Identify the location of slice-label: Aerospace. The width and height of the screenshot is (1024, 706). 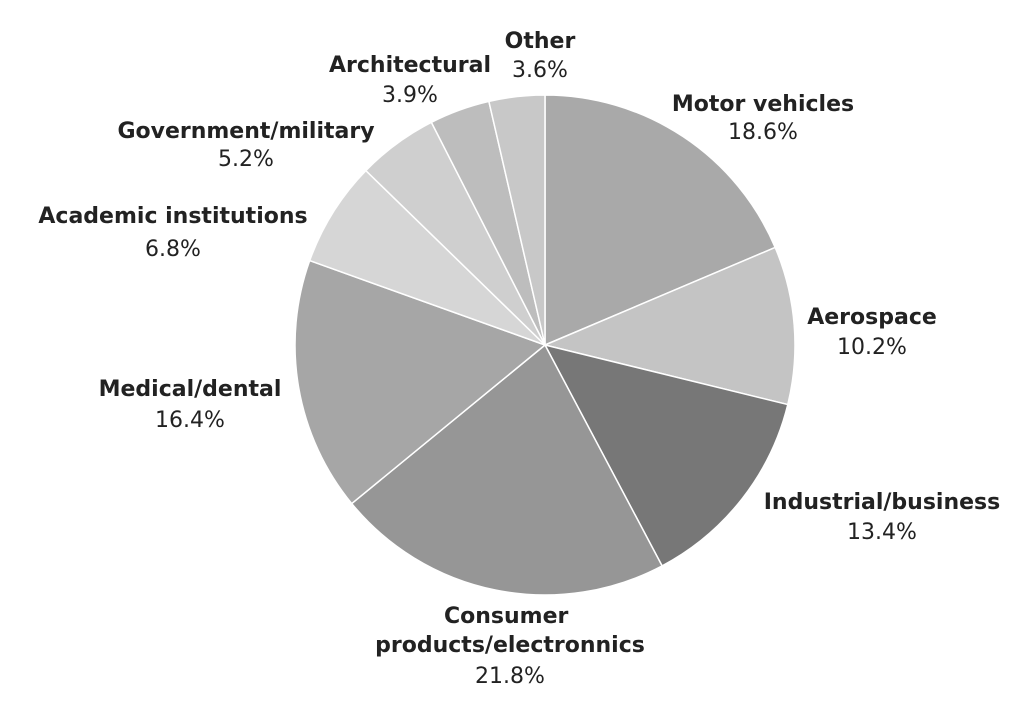
(872, 317).